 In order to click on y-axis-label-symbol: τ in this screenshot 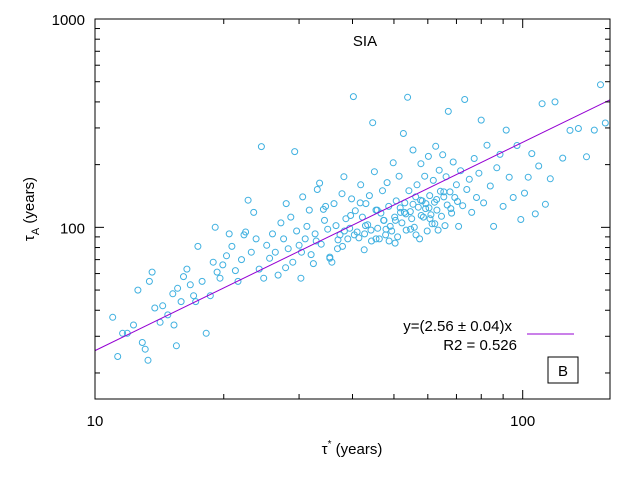, I will do `click(29, 238)`.